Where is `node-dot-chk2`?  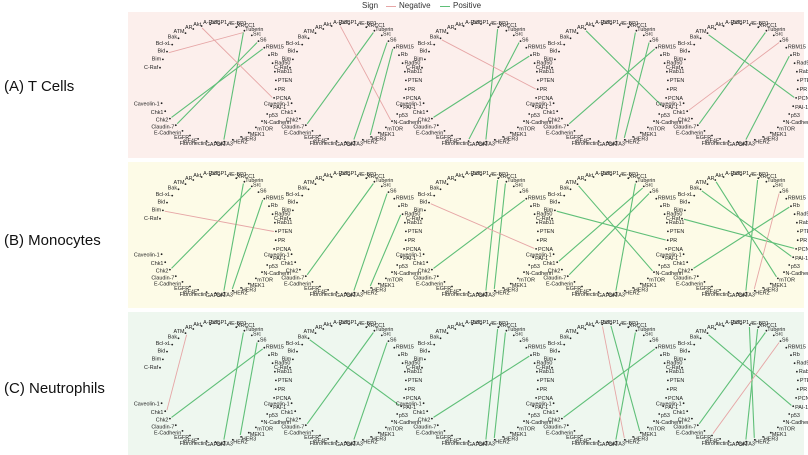 node-dot-chk2 is located at coordinates (170, 418).